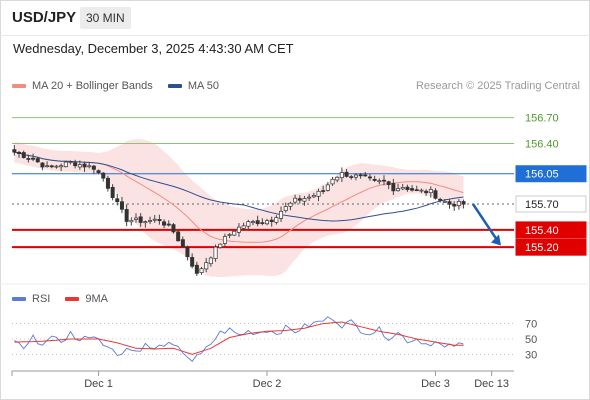 This screenshot has height=400, width=590. I want to click on ma20-swatch, so click(19, 86).